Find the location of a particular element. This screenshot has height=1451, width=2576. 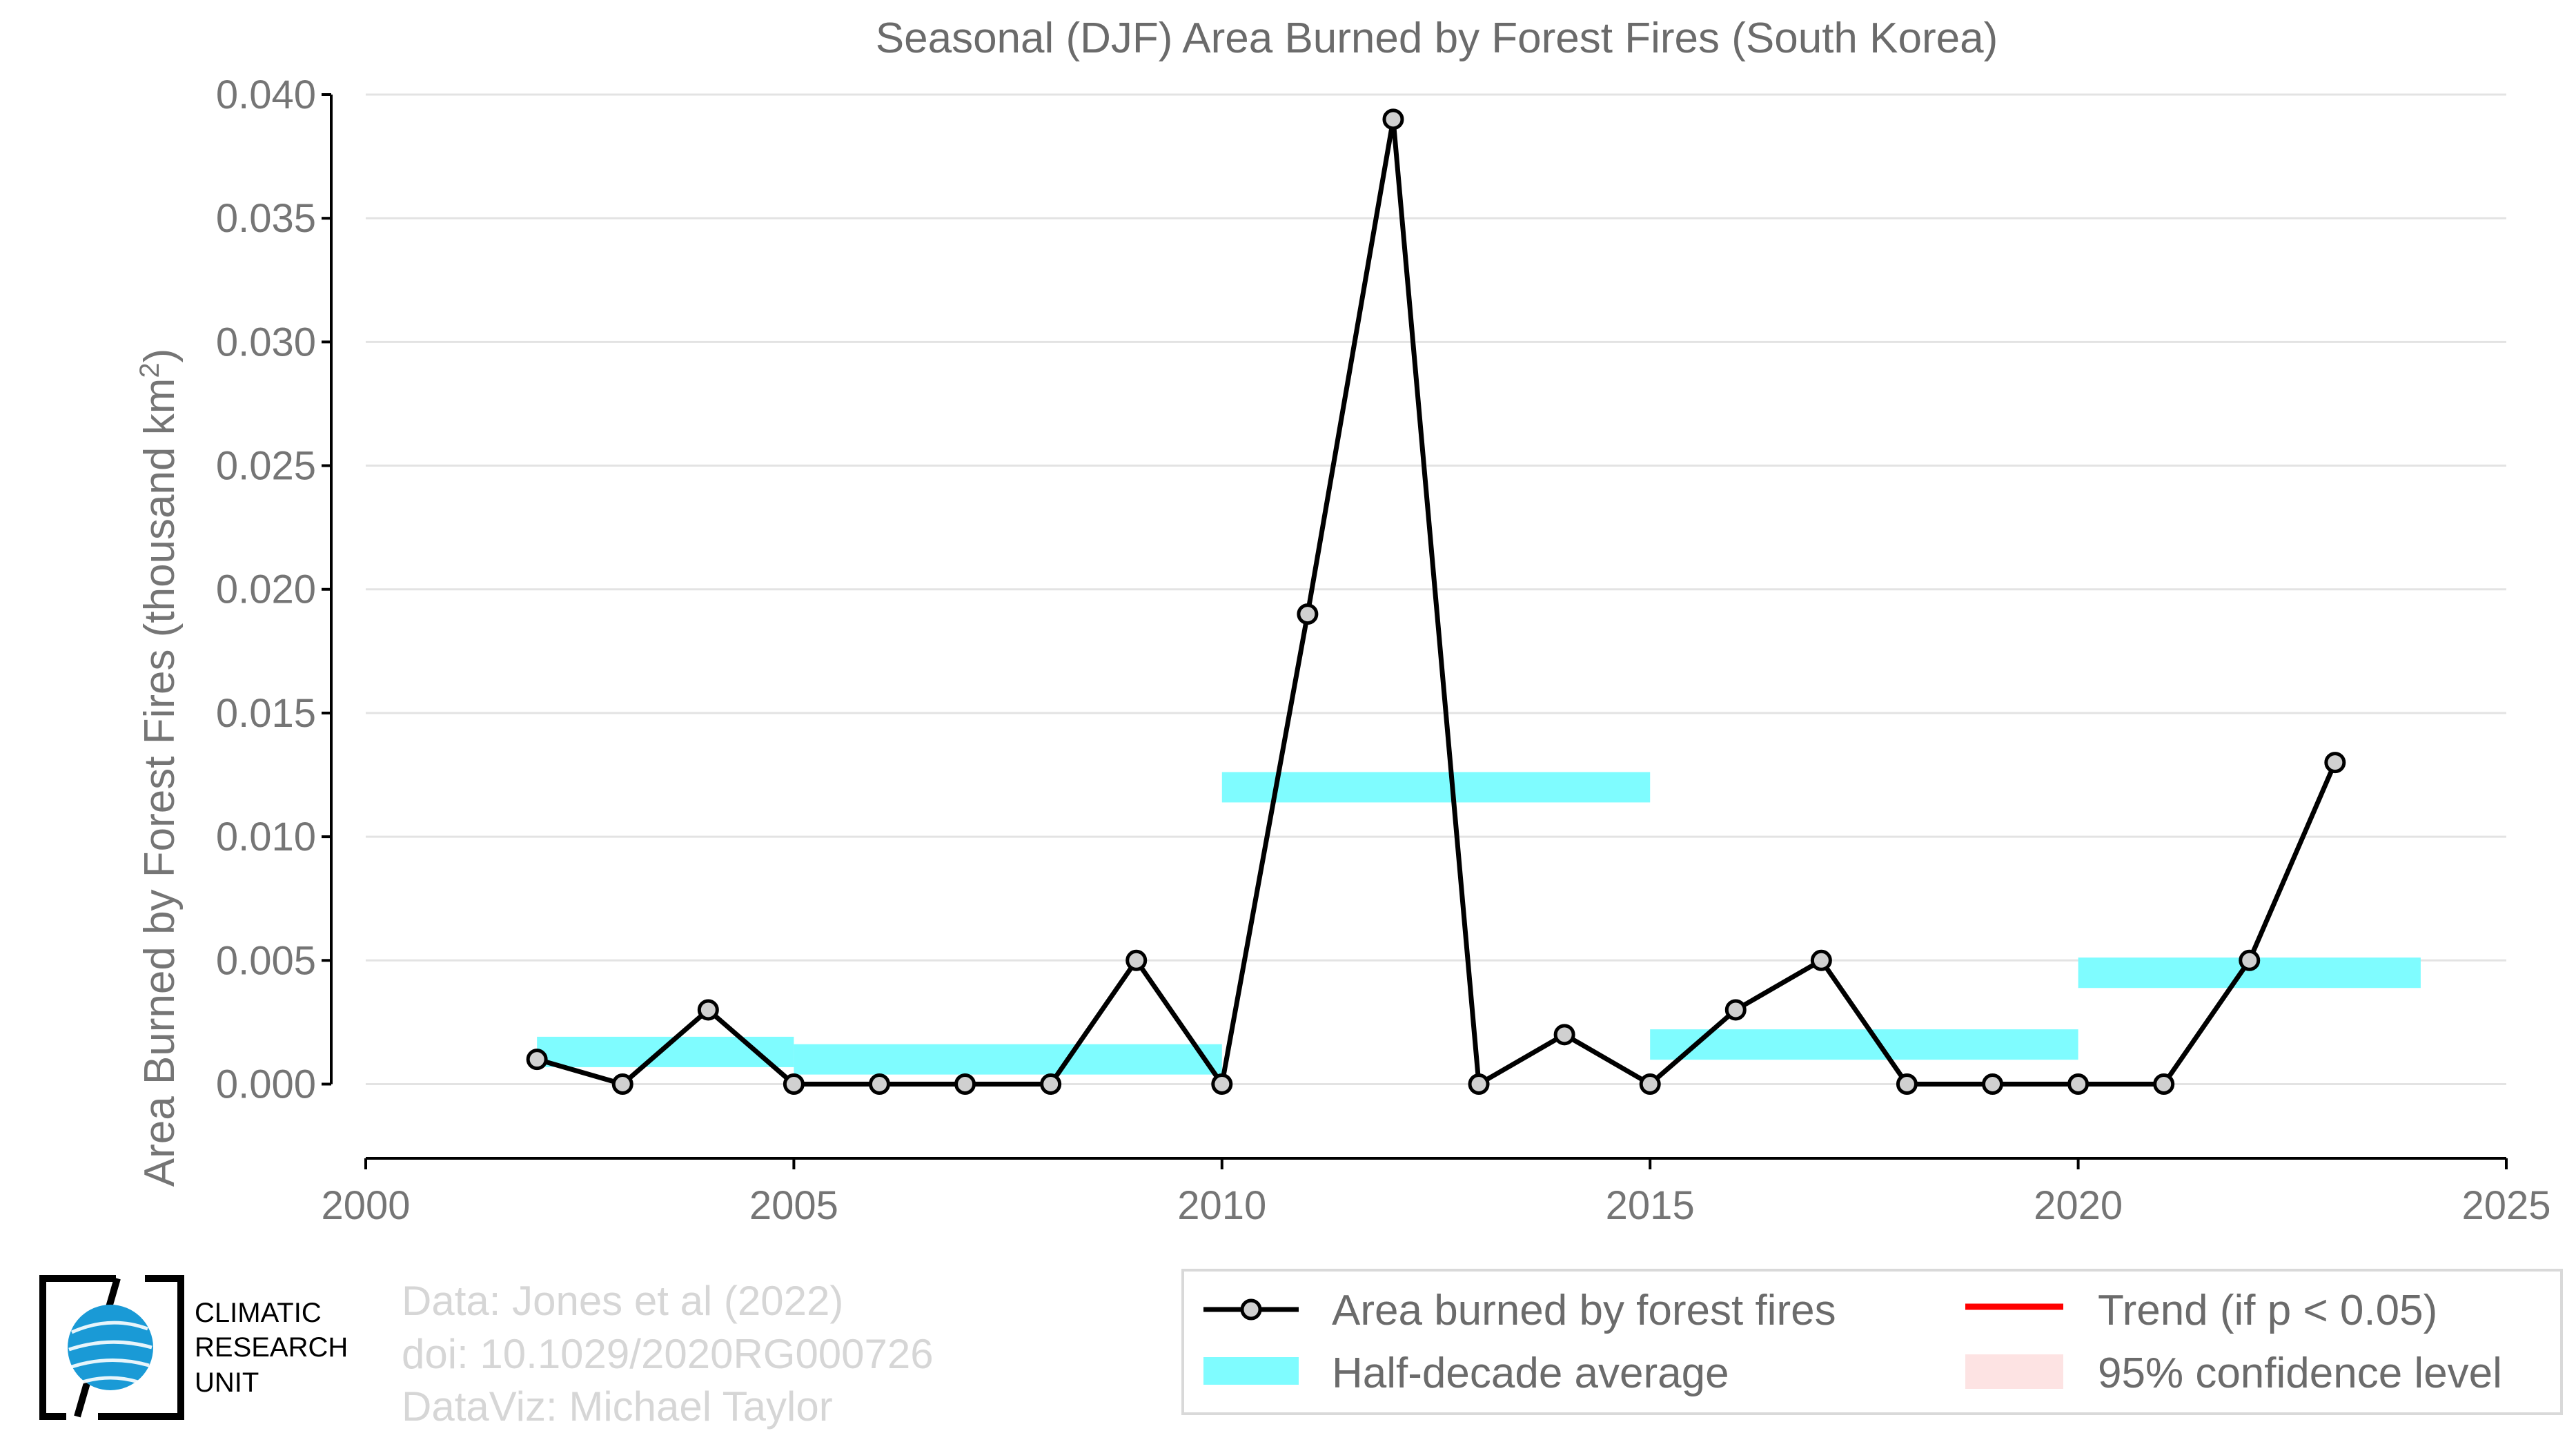

legend-half-decade-swatch is located at coordinates (1251, 1371).